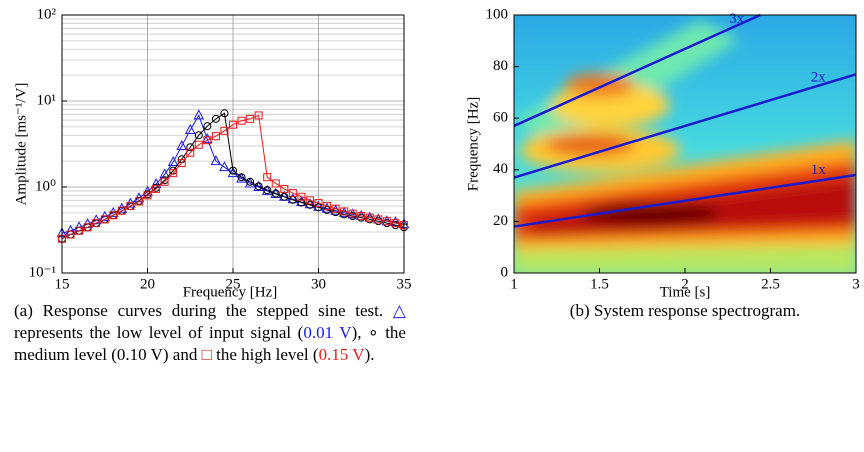  What do you see at coordinates (369, 354) in the screenshot?
I see `caption-text: ).` at bounding box center [369, 354].